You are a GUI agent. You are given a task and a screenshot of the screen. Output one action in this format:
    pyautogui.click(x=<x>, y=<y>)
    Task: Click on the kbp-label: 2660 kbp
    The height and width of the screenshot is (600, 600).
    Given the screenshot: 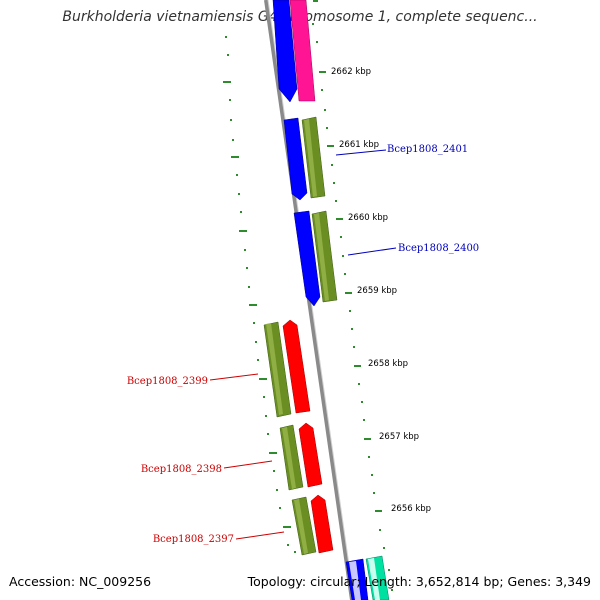 What is the action you would take?
    pyautogui.click(x=368, y=218)
    